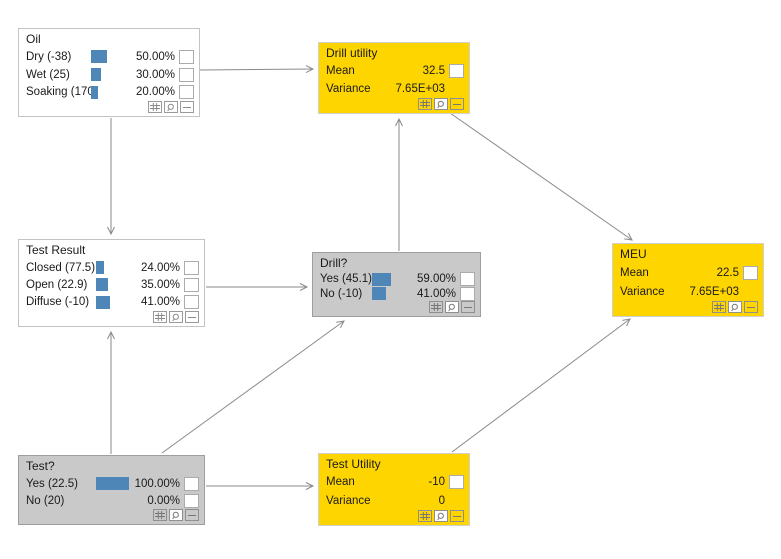 The image size is (781, 559). I want to click on edge-test-utility-to-meu, so click(541, 385).